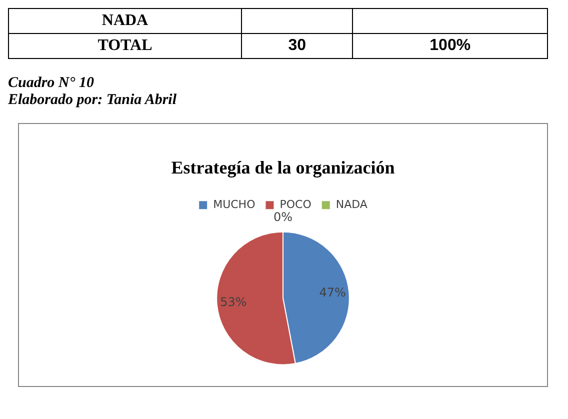 The height and width of the screenshot is (419, 568). Describe the element at coordinates (450, 46) in the screenshot. I see `text: 100%` at that location.